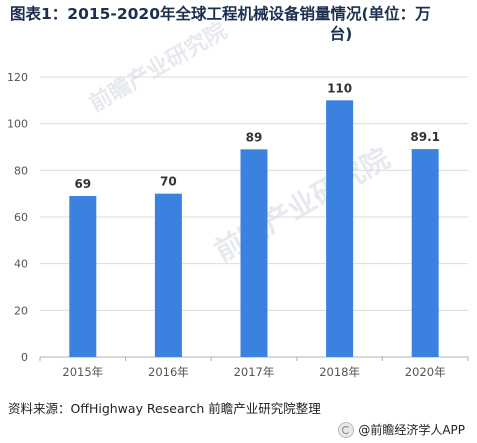 This screenshot has width=477, height=443. I want to click on data-label: 110, so click(339, 88).